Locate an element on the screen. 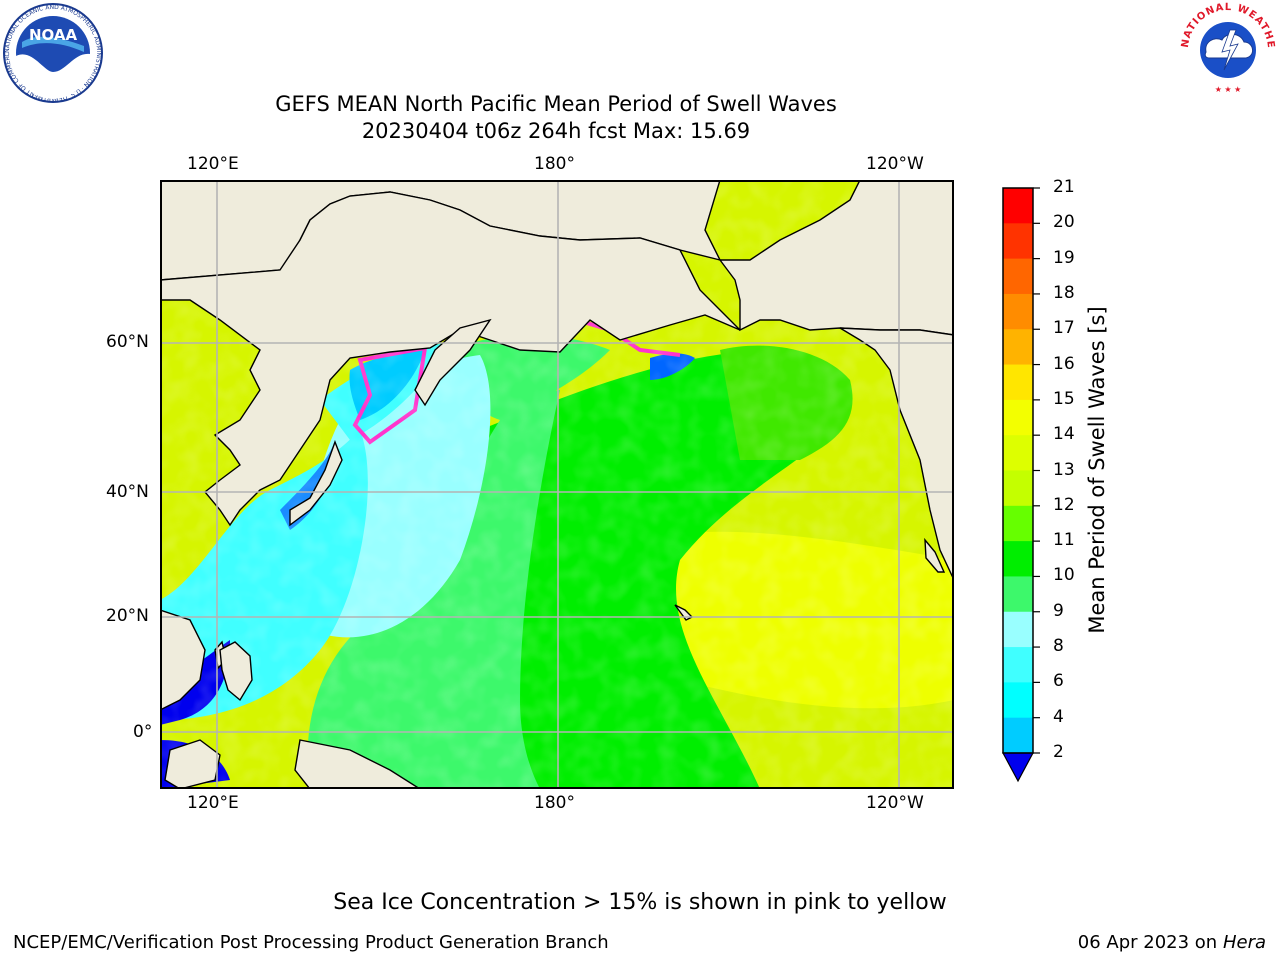  footer-date: 06 Apr 2023 on is located at coordinates (1150, 942).